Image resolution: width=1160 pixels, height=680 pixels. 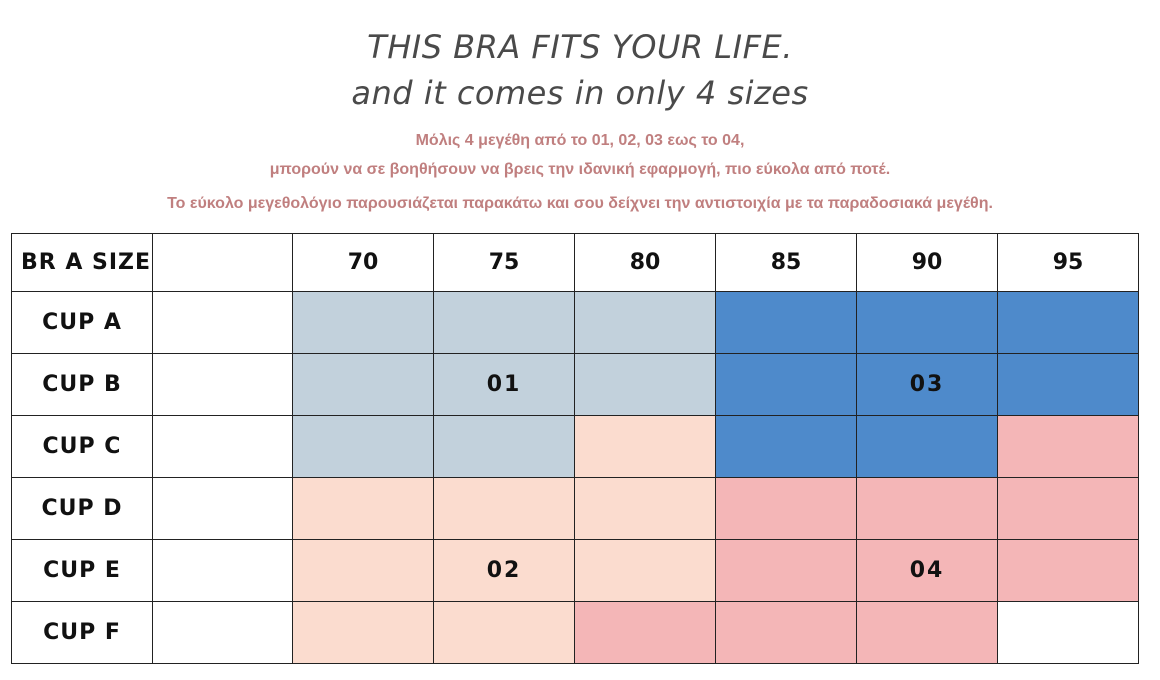 I want to click on band-size-header: 80, so click(x=645, y=262).